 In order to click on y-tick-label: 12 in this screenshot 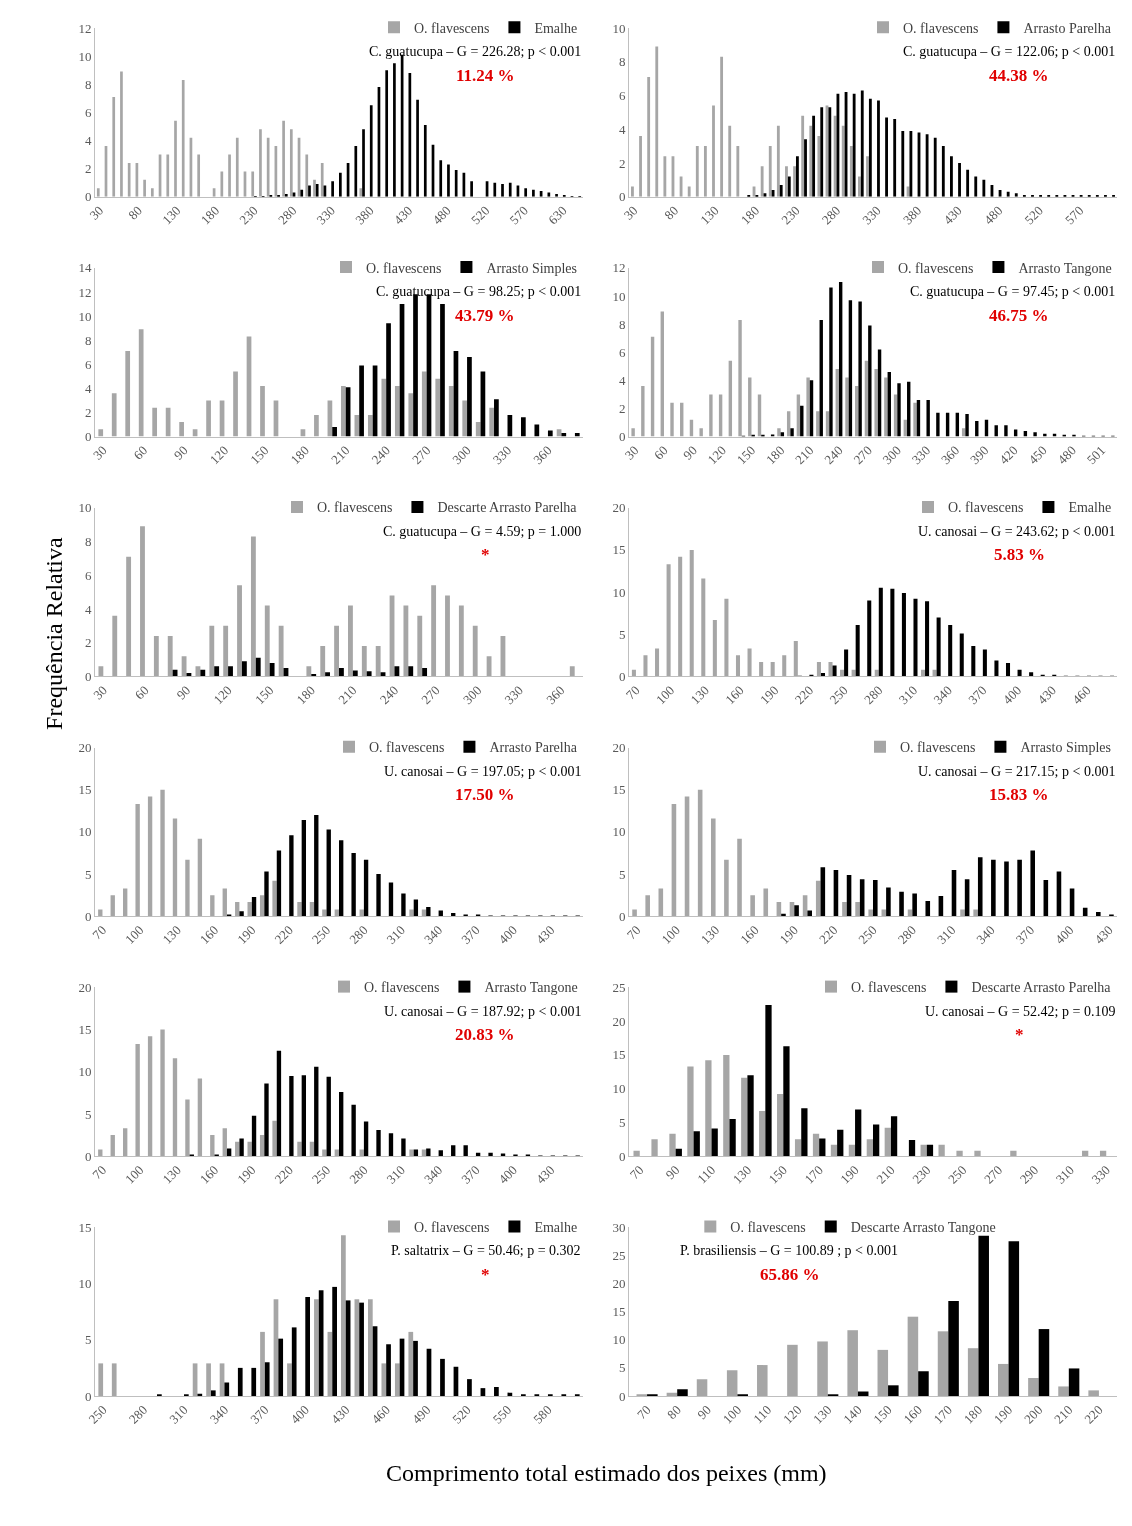, I will do `click(619, 268)`.